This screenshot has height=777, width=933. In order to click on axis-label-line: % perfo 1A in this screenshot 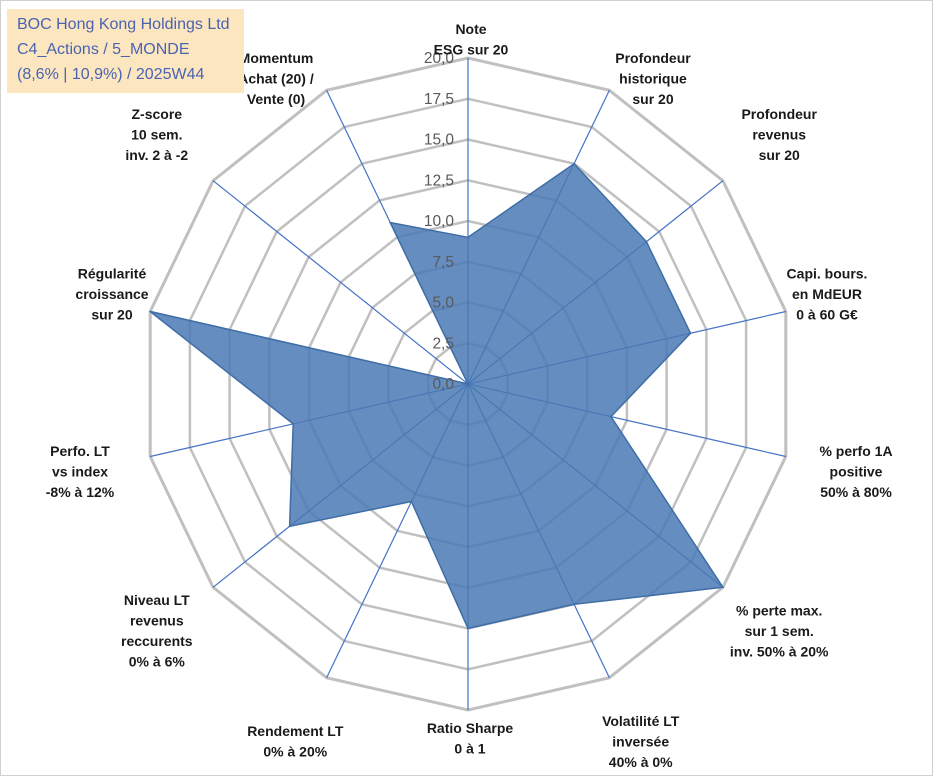, I will do `click(855, 451)`.